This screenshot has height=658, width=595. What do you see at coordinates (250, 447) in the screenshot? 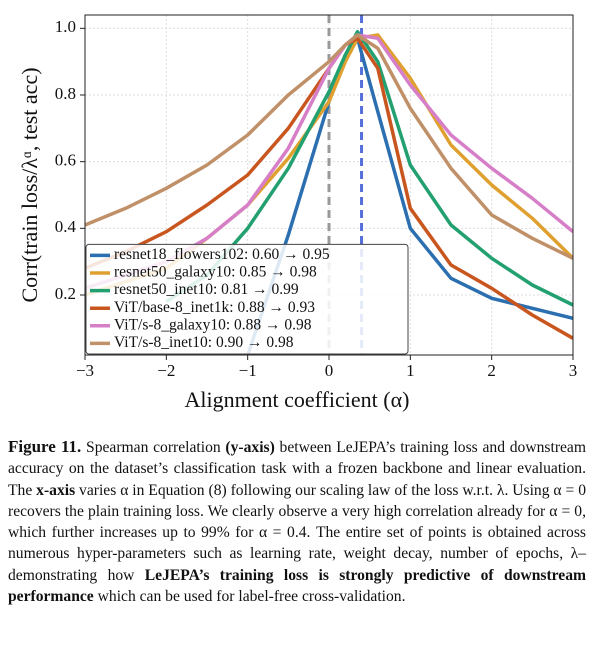
I see `caption-bold-text: (y-axis)` at bounding box center [250, 447].